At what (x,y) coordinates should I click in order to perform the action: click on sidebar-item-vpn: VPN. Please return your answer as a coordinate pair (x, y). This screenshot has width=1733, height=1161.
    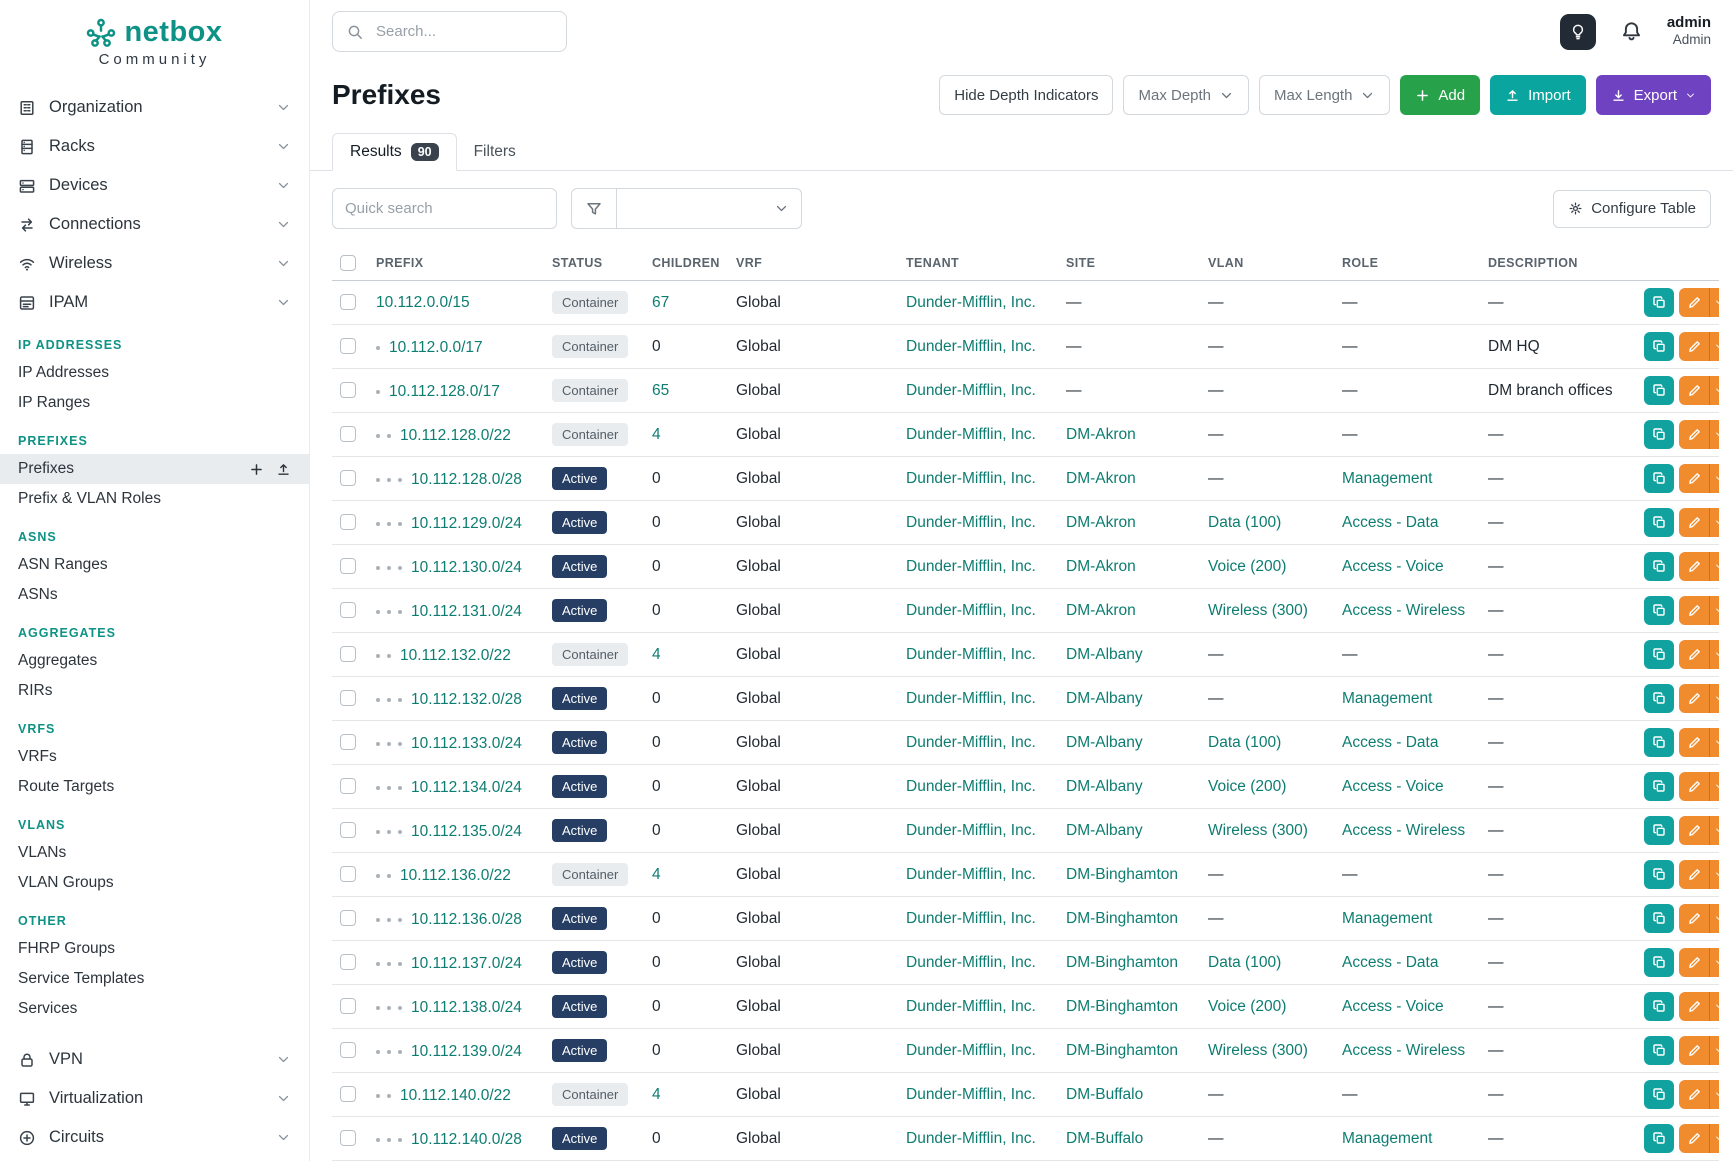
    Looking at the image, I should click on (154, 1059).